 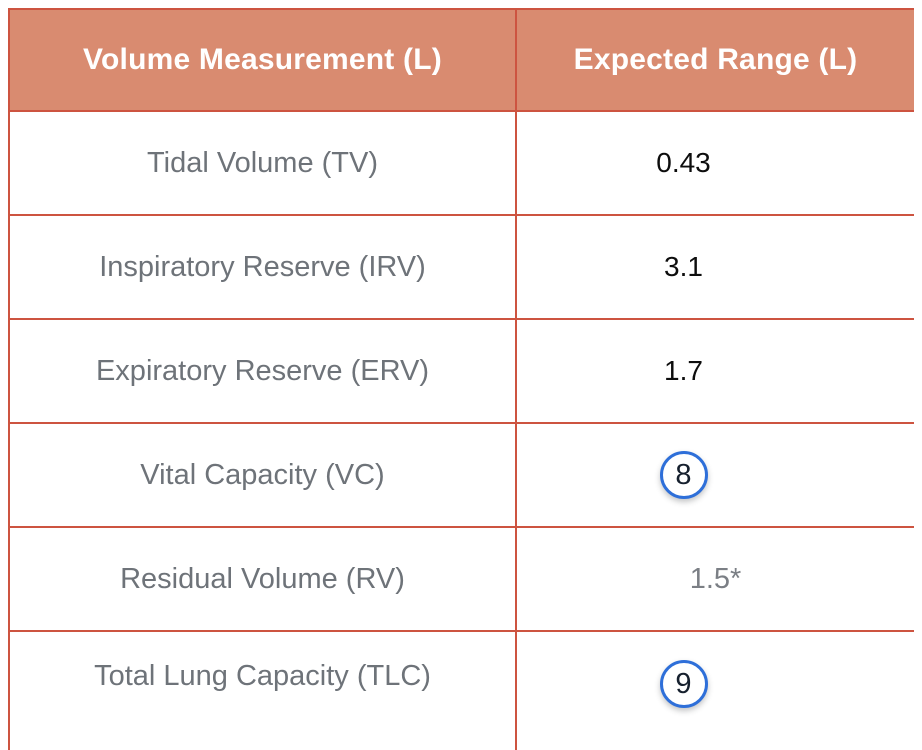 I want to click on row-value-cell-inspiratory-reserve: 3.1, so click(x=714, y=267).